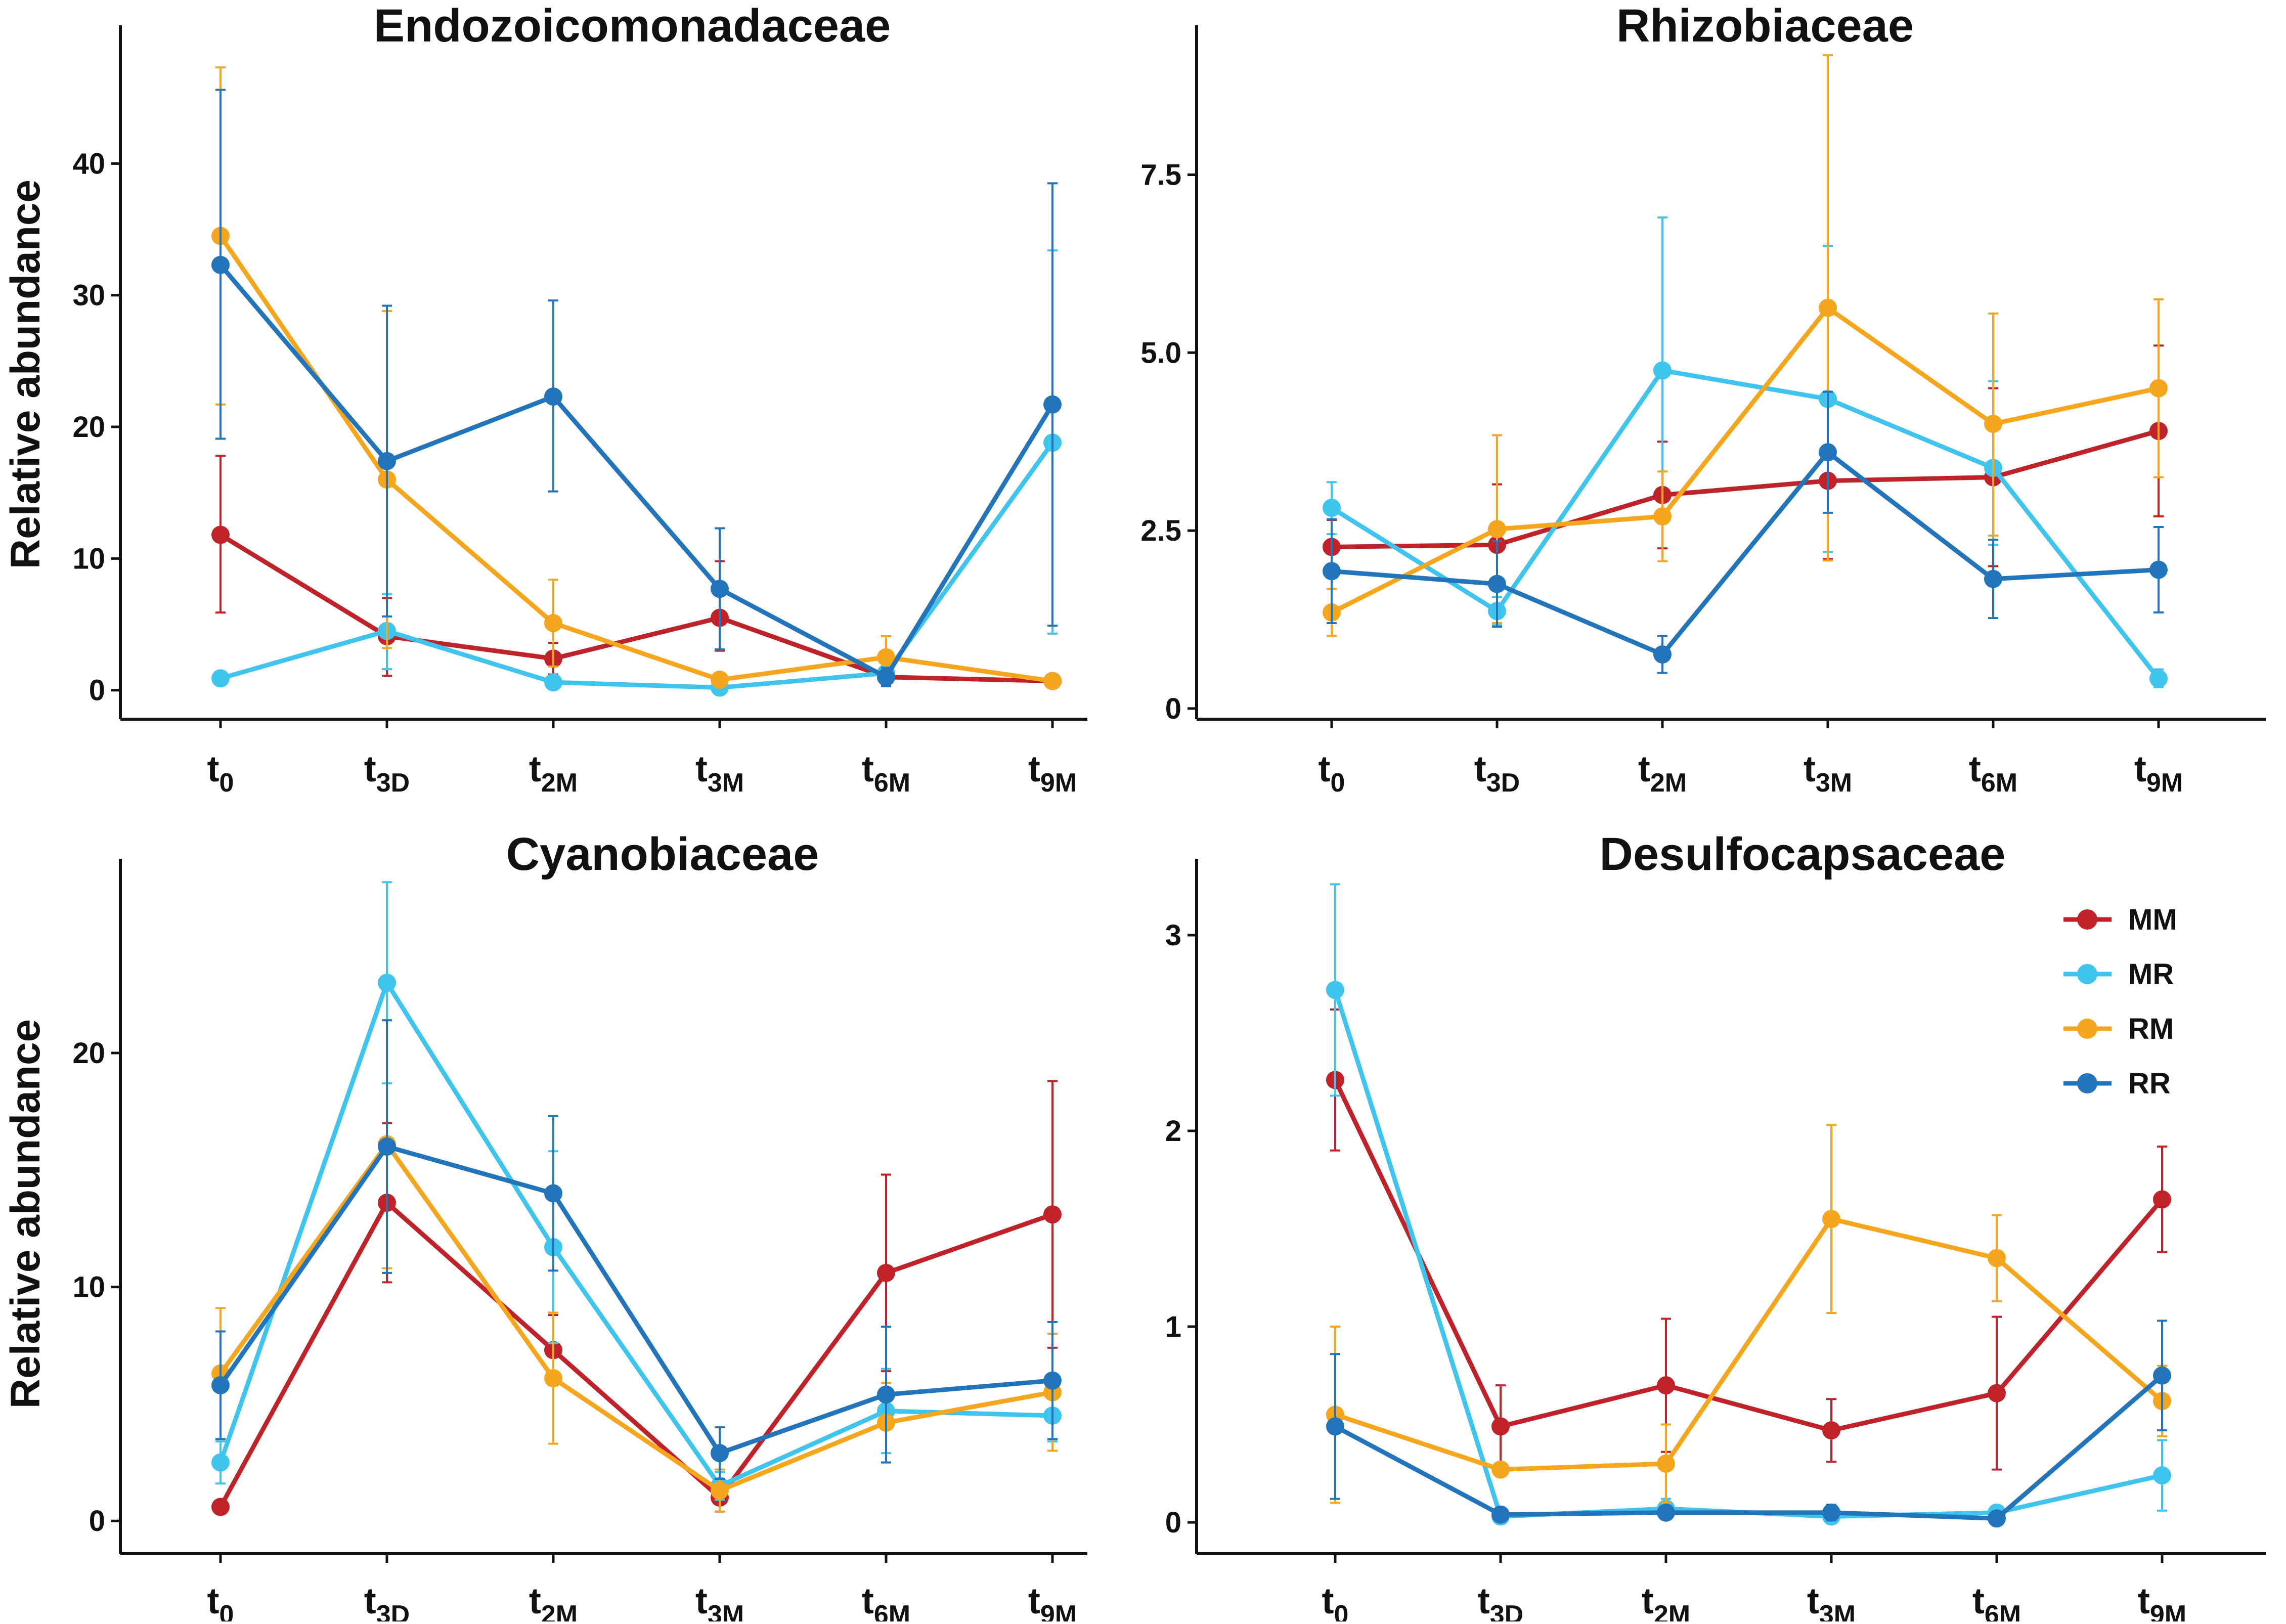 The image size is (2286, 1624). What do you see at coordinates (2151, 974) in the screenshot?
I see `legend-label: MR` at bounding box center [2151, 974].